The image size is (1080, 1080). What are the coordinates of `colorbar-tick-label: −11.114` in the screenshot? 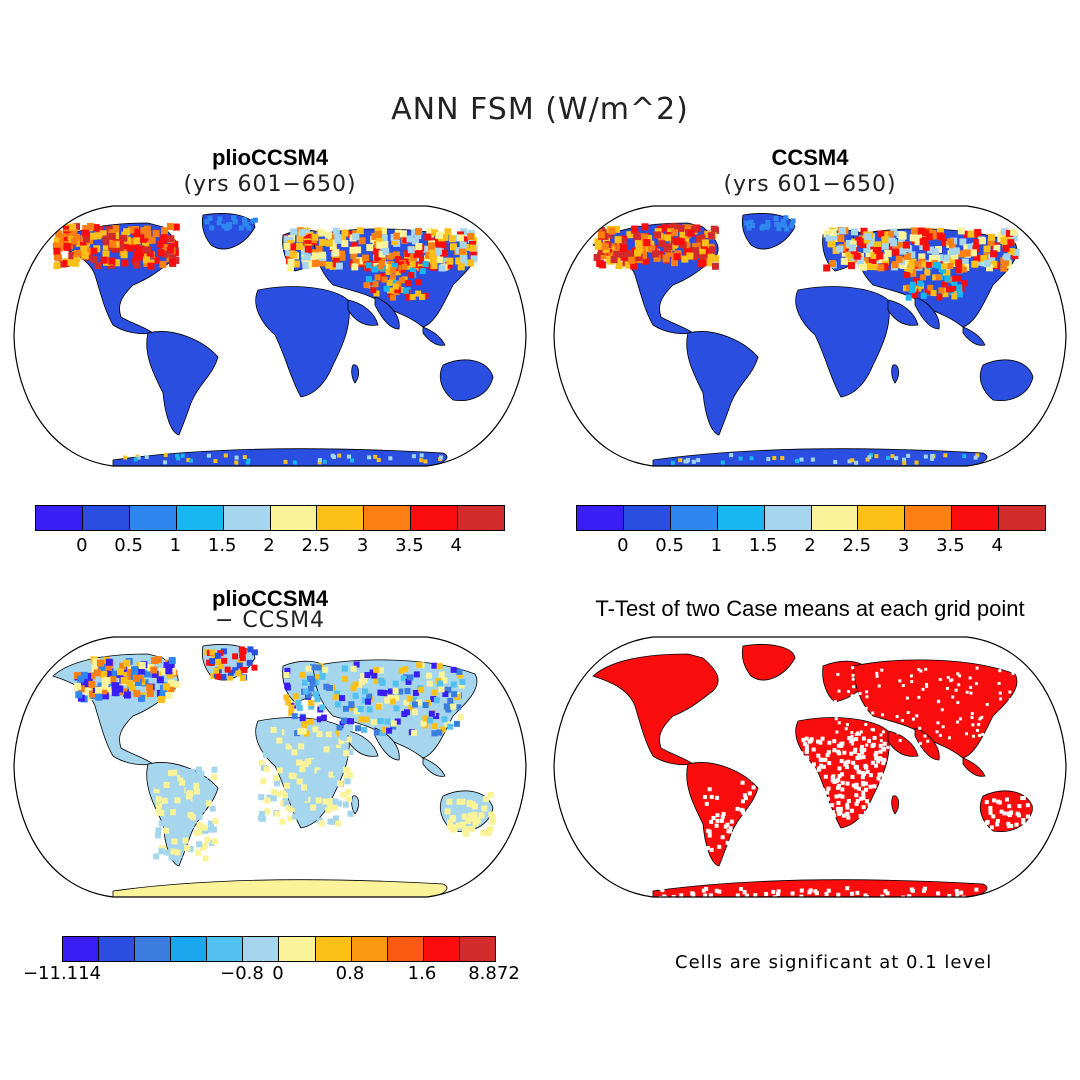 It's located at (62, 973).